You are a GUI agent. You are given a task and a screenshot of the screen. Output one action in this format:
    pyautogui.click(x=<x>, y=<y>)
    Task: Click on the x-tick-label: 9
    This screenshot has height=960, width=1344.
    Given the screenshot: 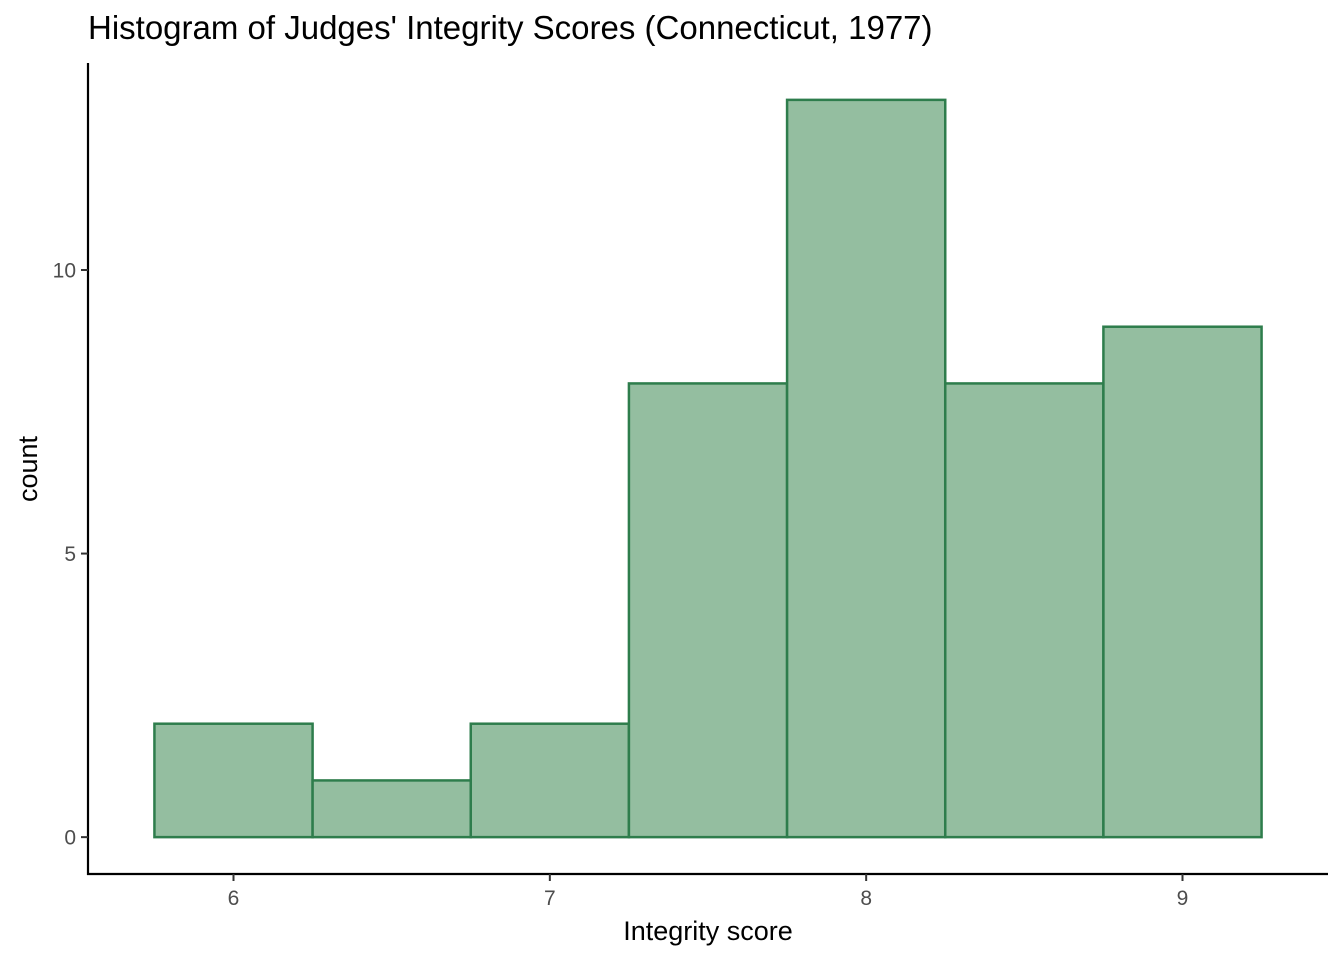 What is the action you would take?
    pyautogui.click(x=1183, y=898)
    